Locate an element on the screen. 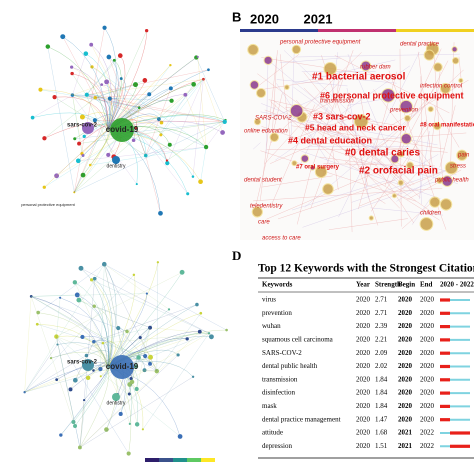  keyword-label: prevention is located at coordinates (404, 111).